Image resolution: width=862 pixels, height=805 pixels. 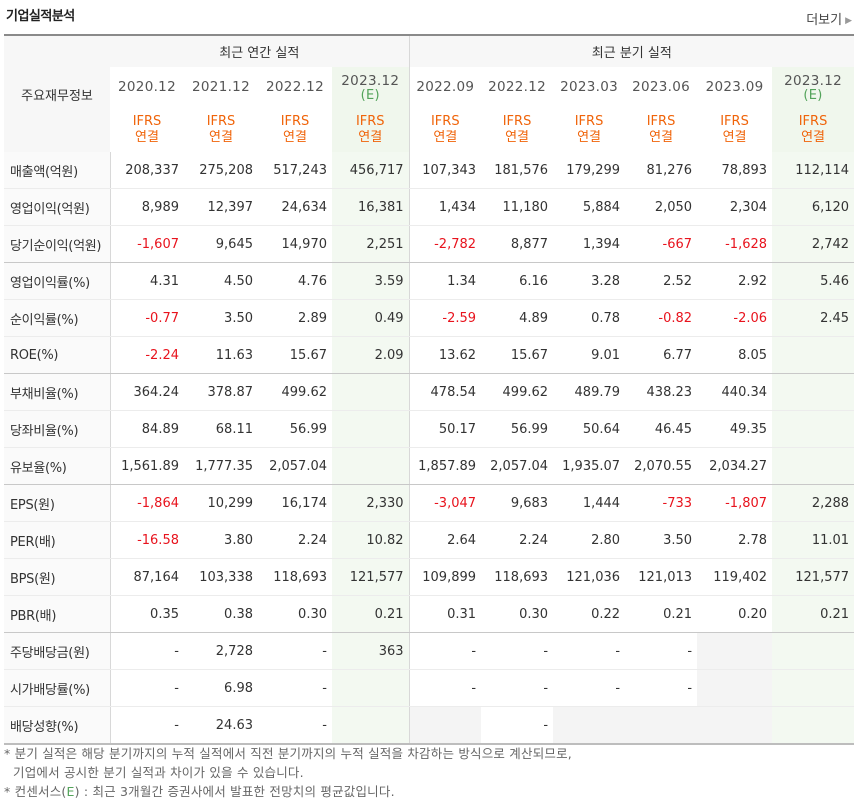 I want to click on period-label: 2023.12, so click(x=370, y=80).